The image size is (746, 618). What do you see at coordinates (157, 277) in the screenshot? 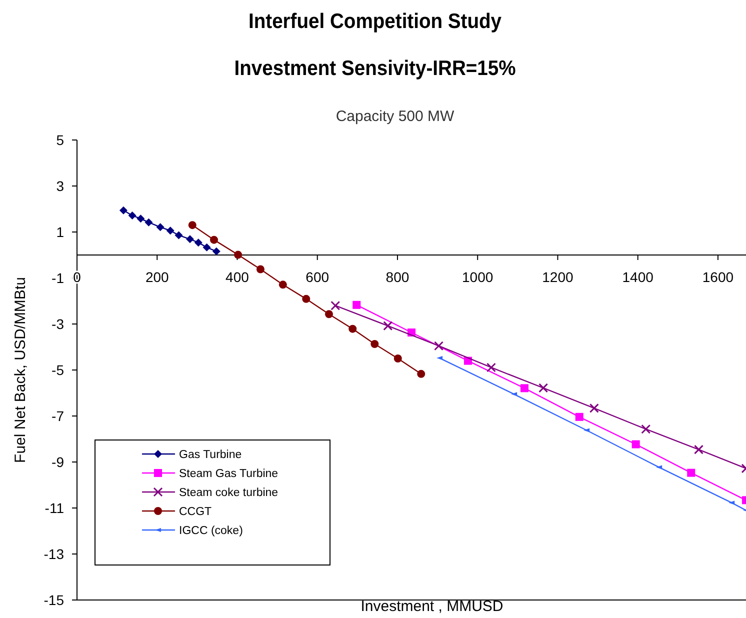
I see `x-tick-label: 200` at bounding box center [157, 277].